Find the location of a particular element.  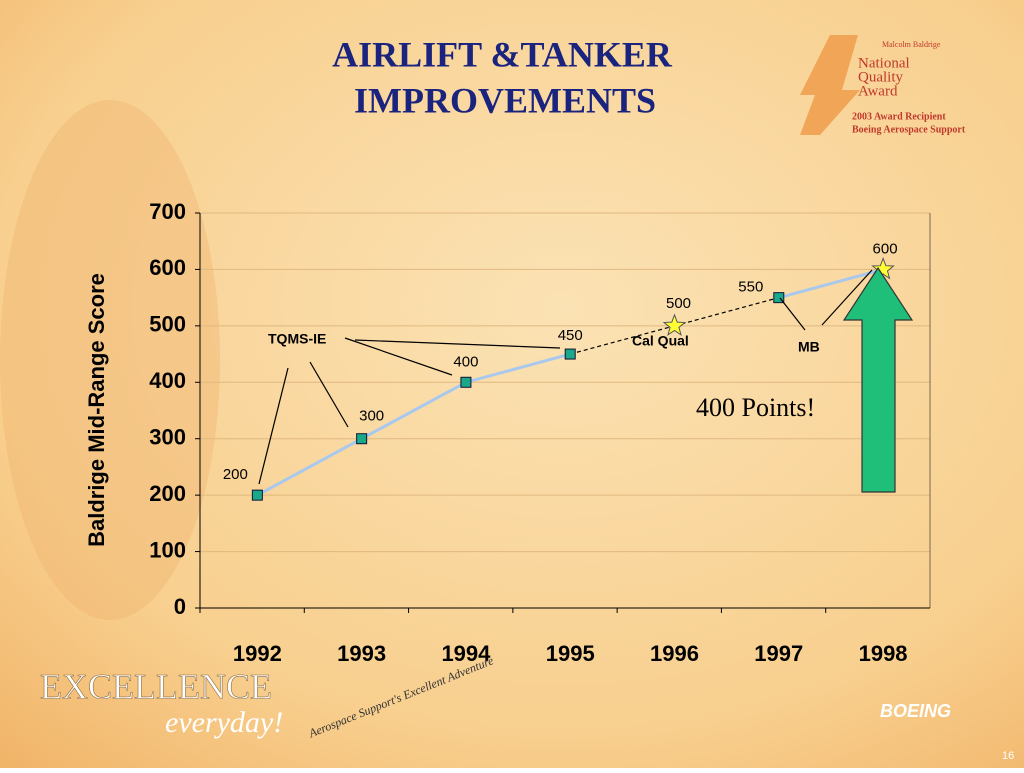

x-tick-label: 1998 is located at coordinates (883, 653).